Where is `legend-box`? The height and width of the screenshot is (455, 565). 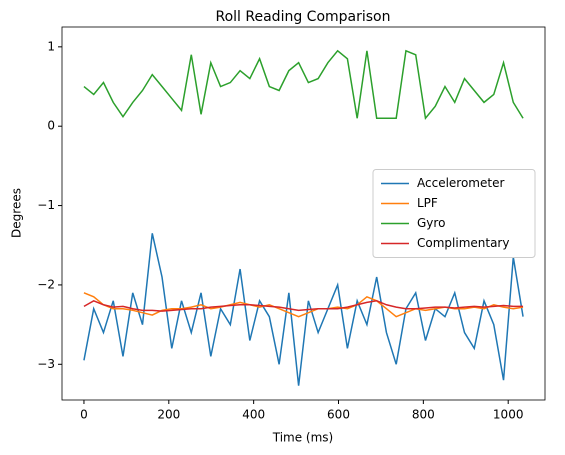
legend-box is located at coordinates (454, 213).